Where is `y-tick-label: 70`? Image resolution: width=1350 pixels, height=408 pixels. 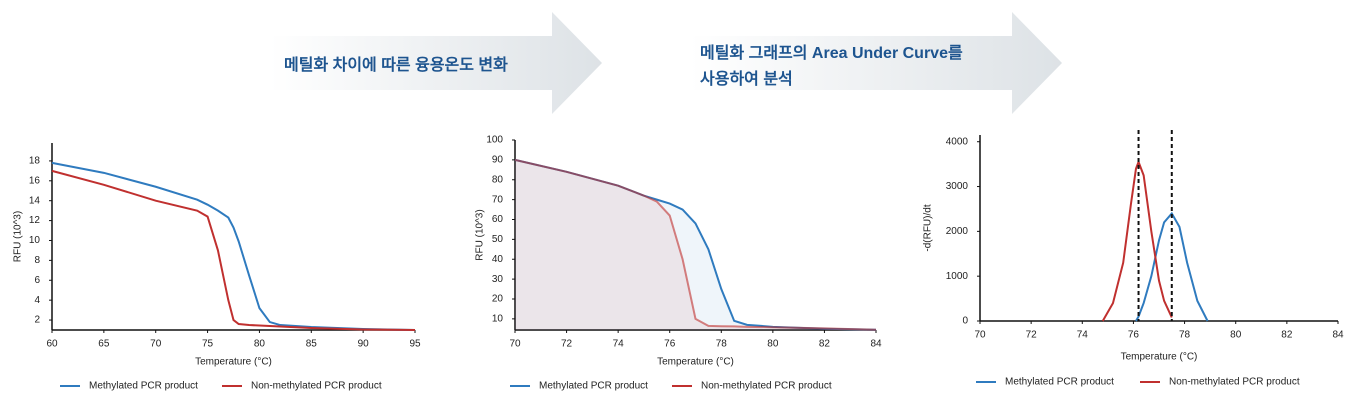 y-tick-label: 70 is located at coordinates (498, 199).